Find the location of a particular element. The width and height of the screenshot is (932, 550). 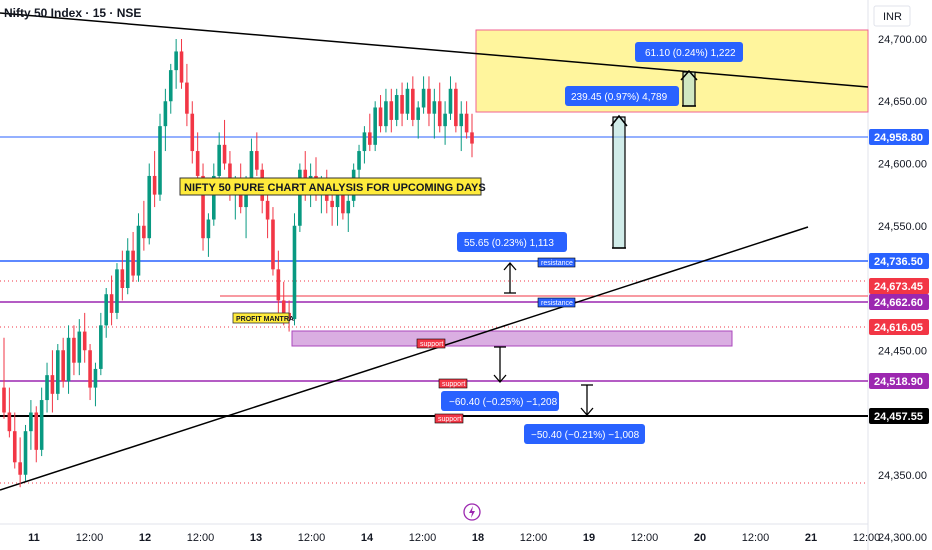

price-level-value: 24,457.55 is located at coordinates (898, 417).